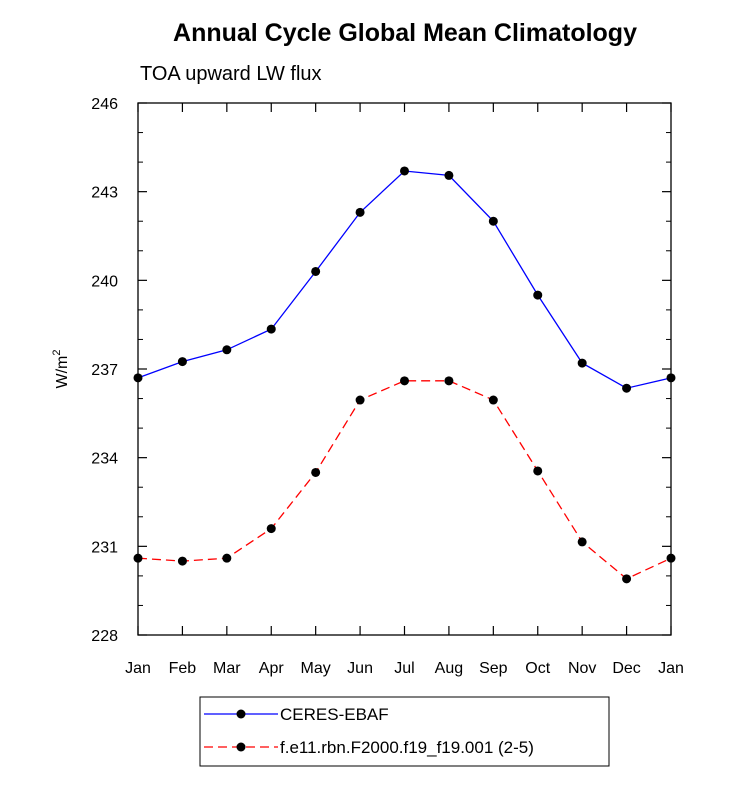 The height and width of the screenshot is (789, 733). I want to click on x-tick-label: Feb, so click(183, 668).